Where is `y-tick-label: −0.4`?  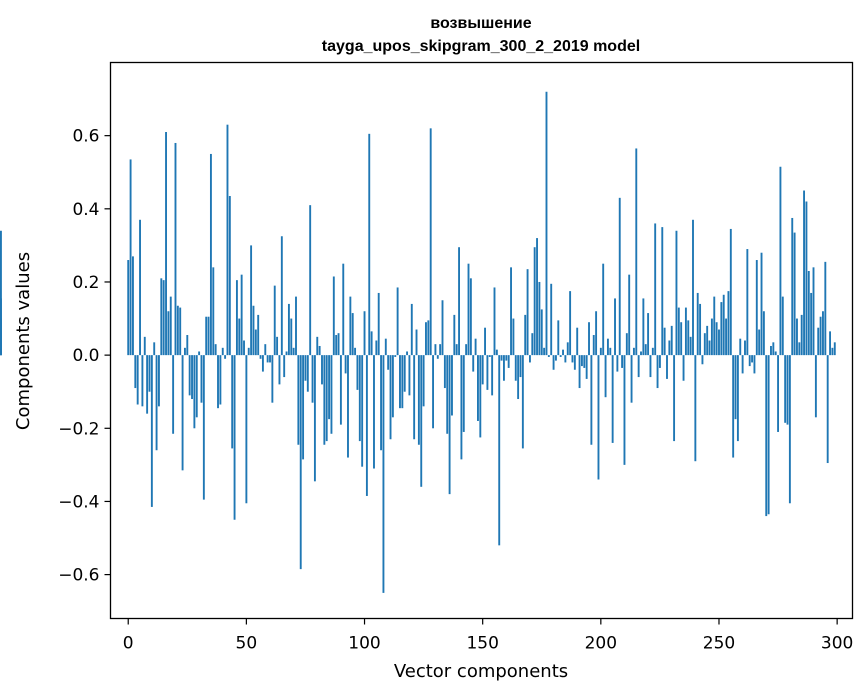 y-tick-label: −0.4 is located at coordinates (78, 502).